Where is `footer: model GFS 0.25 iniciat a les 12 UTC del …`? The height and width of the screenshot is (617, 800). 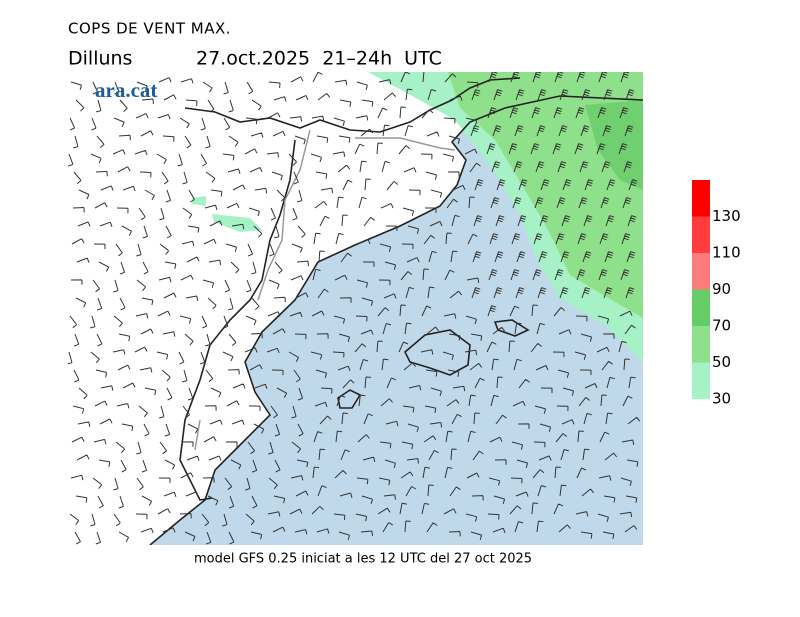
footer: model GFS 0.25 iniciat a les 12 UTC del … is located at coordinates (363, 559).